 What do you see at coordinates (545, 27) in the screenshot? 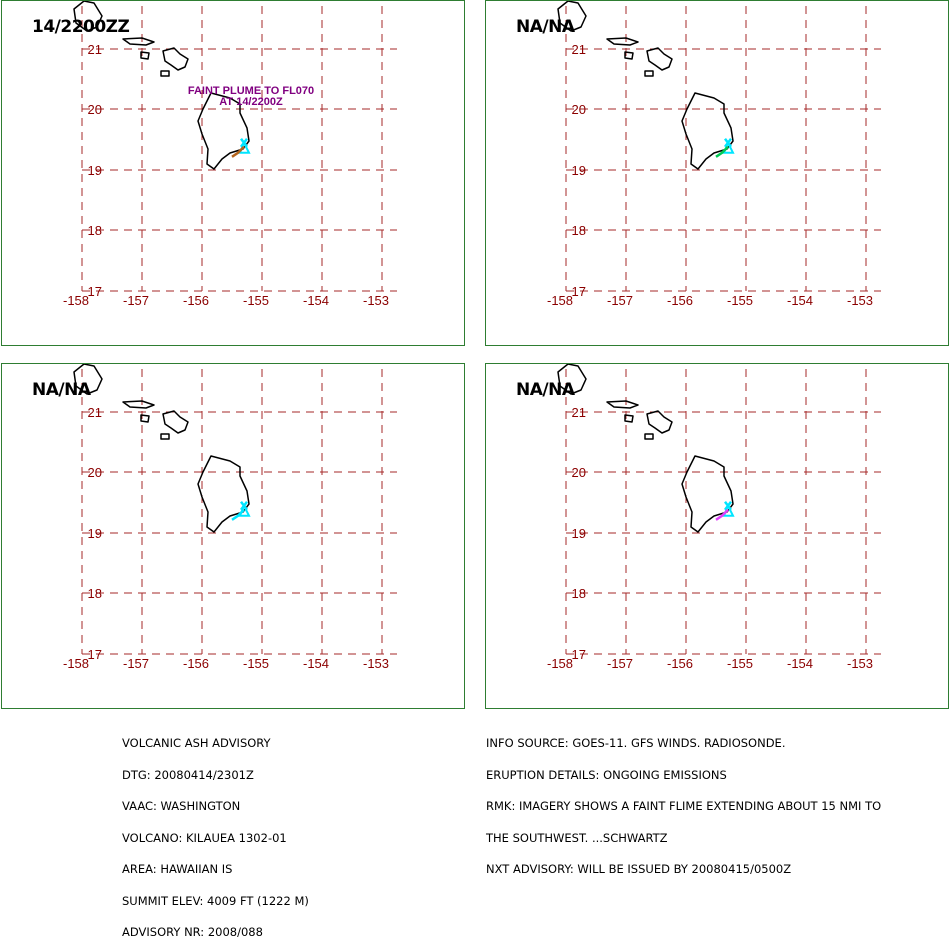
I see `panel-valid-time-title: NA/NA` at bounding box center [545, 27].